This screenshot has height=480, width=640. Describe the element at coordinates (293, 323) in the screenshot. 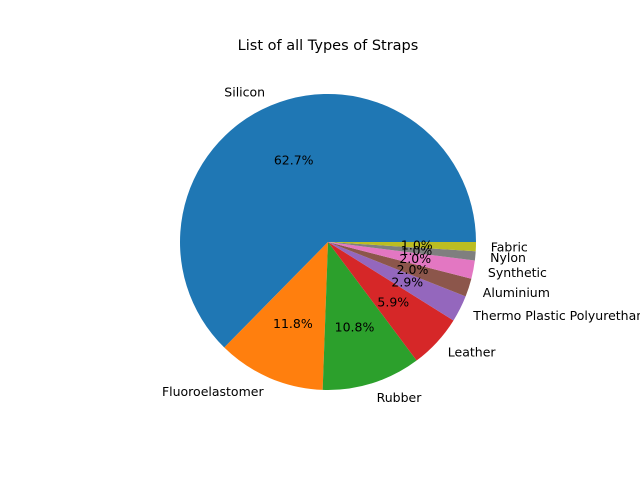

I see `pct-label-fluoroelastomer: 11.8%` at that location.